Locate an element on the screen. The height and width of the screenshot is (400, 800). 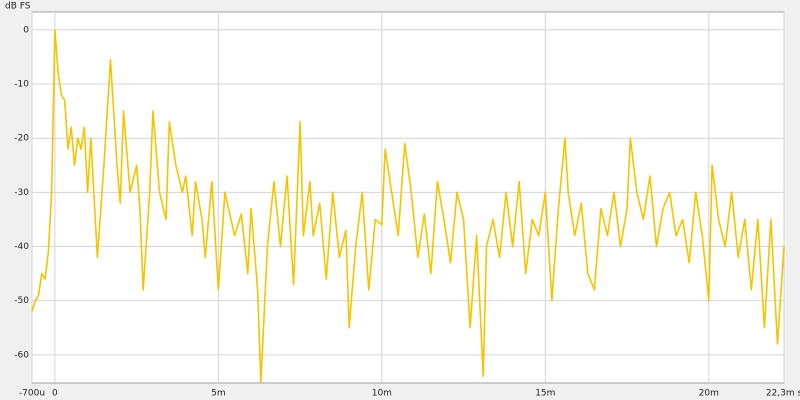
x-tick-label: -700u is located at coordinates (32, 394).